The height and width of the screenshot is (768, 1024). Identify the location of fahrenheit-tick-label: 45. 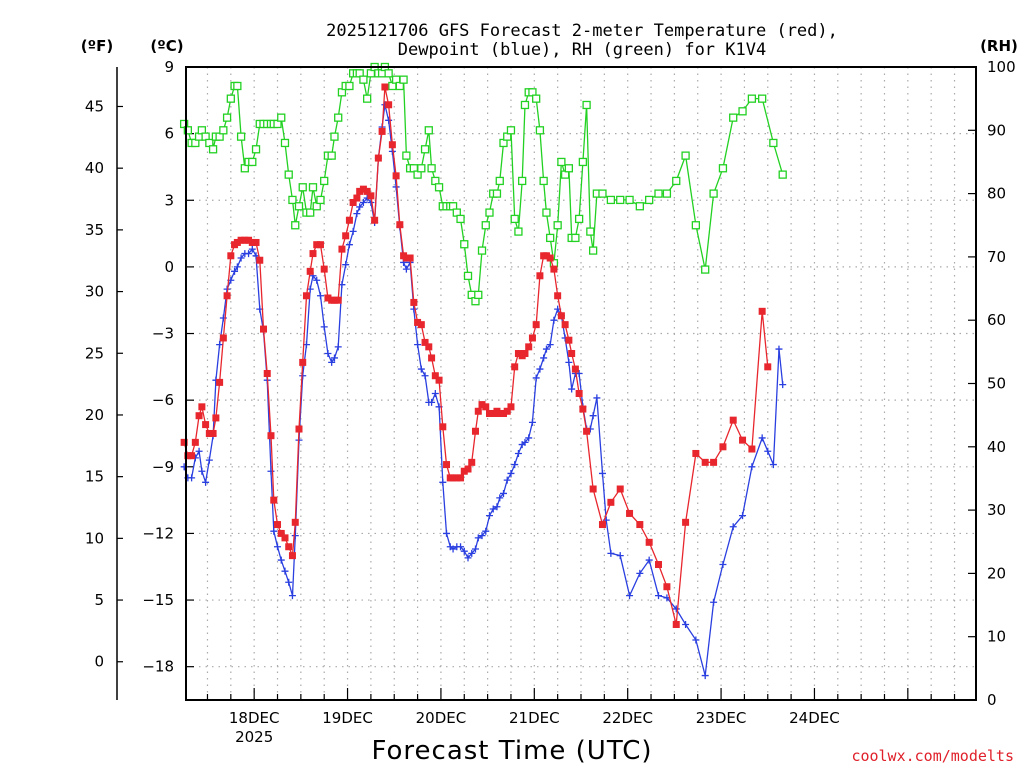
(94, 106).